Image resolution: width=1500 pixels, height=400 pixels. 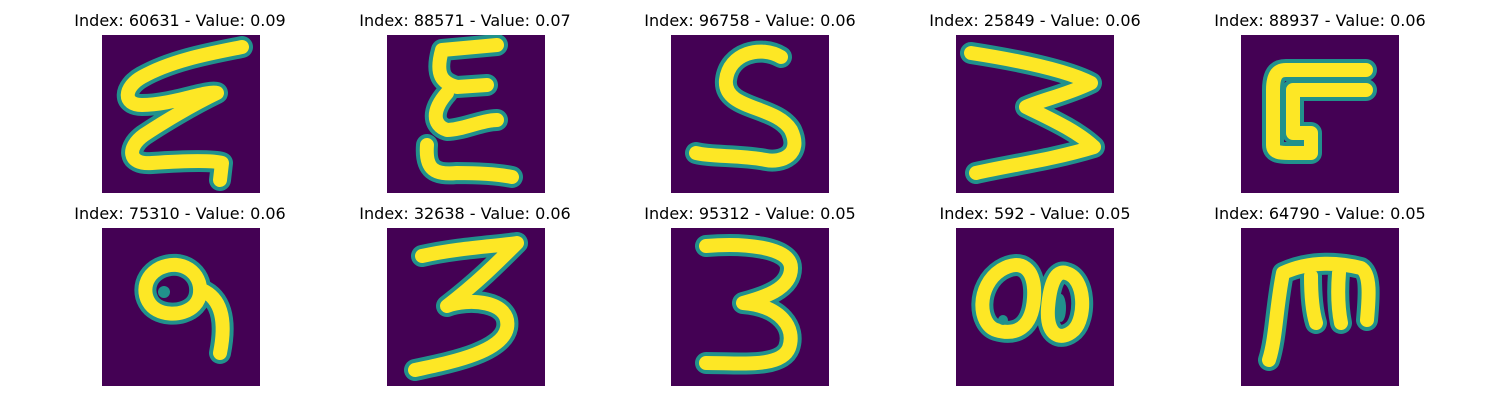 What do you see at coordinates (184, 308) in the screenshot?
I see `digit-glyph-blob-with-tail` at bounding box center [184, 308].